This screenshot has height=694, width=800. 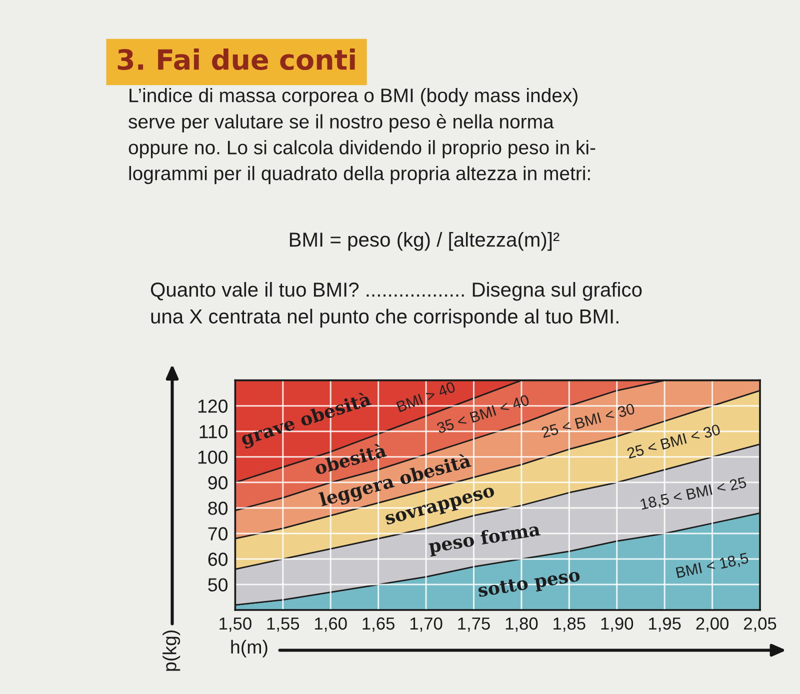 What do you see at coordinates (426, 624) in the screenshot?
I see `x-tick-label: 1,70` at bounding box center [426, 624].